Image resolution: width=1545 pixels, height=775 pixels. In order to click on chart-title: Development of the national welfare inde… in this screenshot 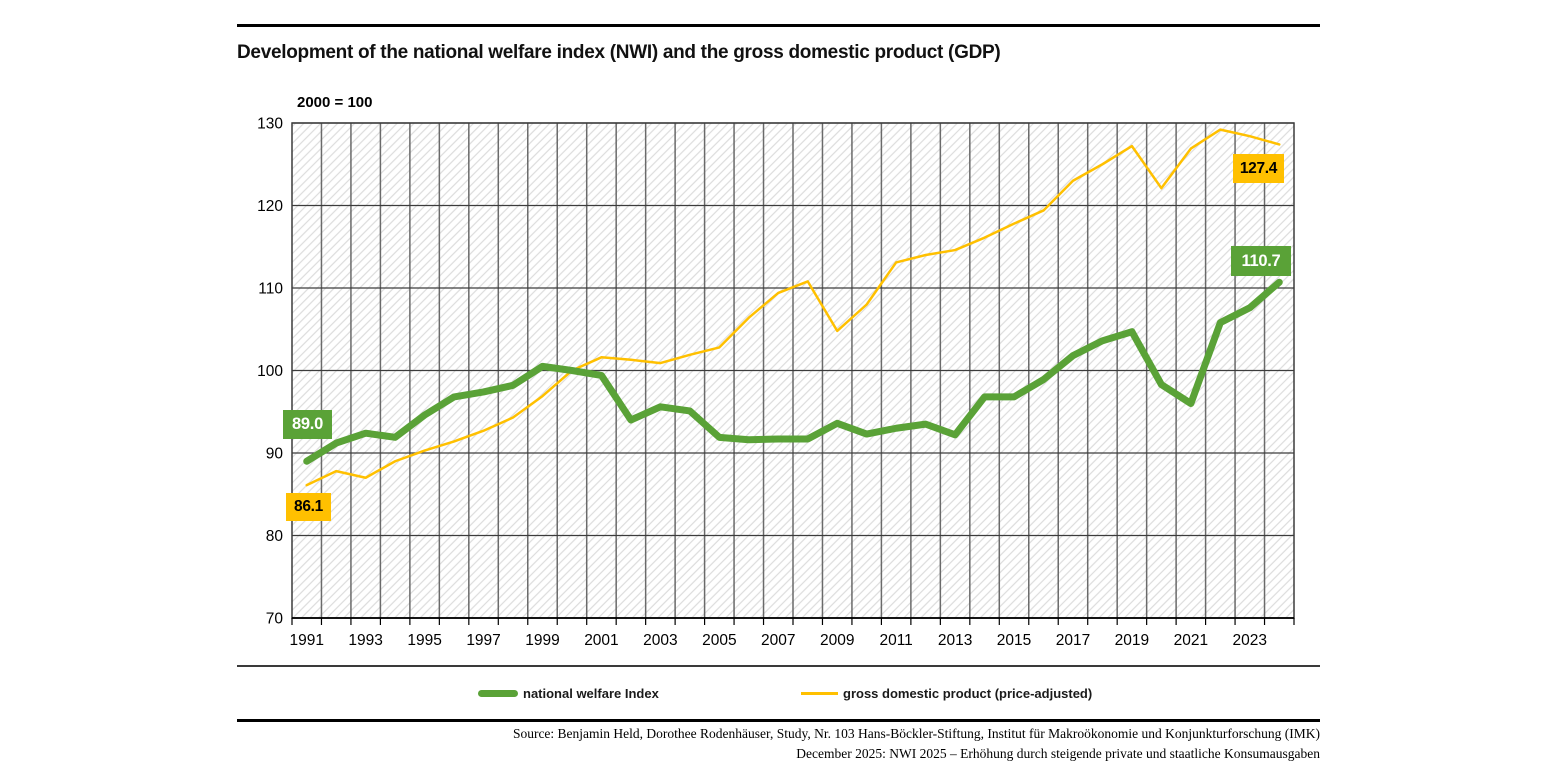, I will do `click(619, 52)`.